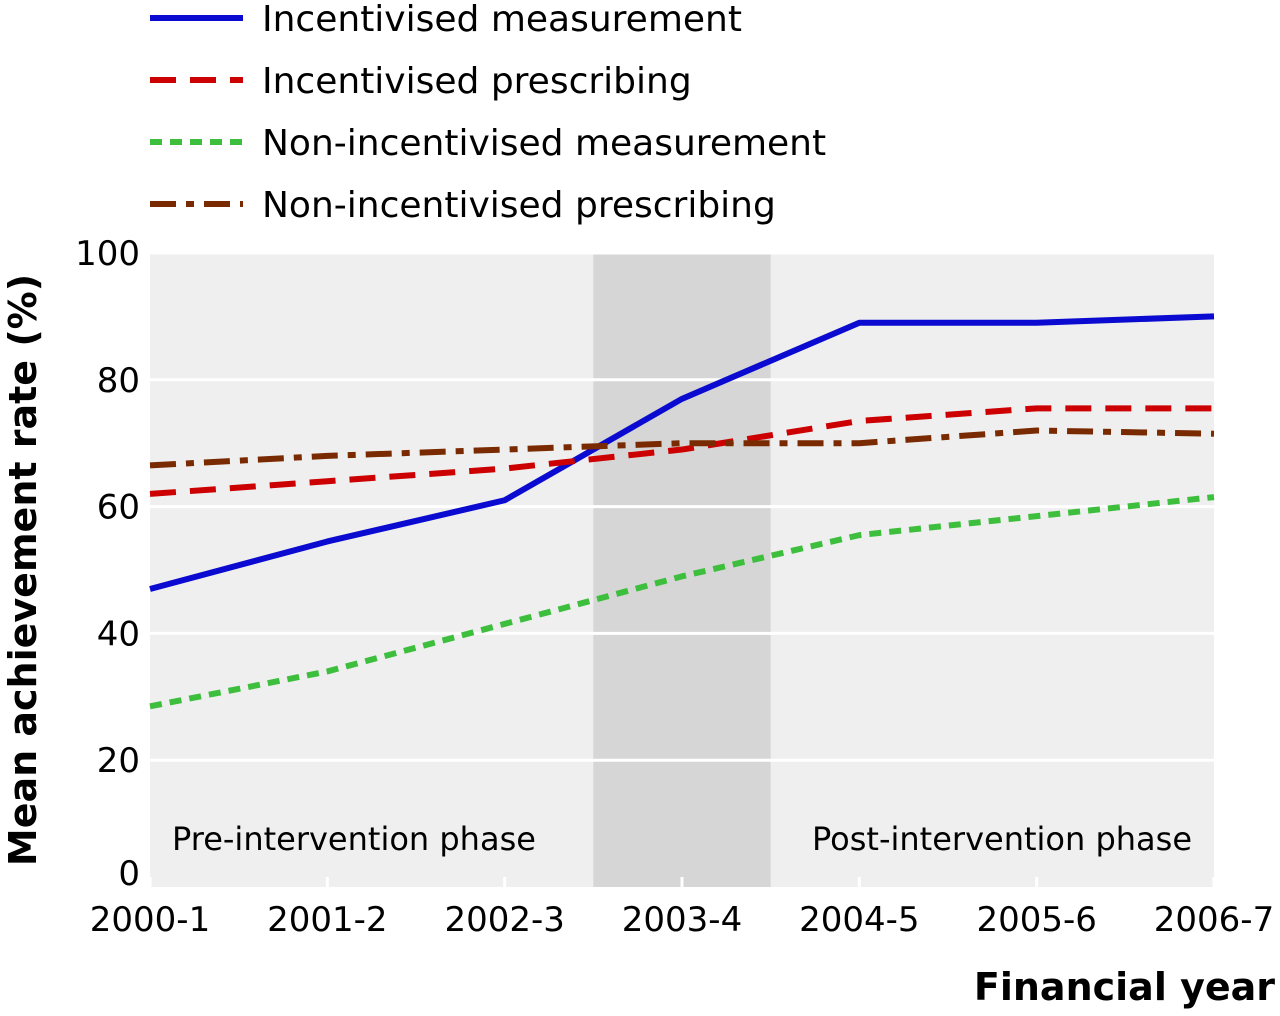 This screenshot has height=1016, width=1280. Describe the element at coordinates (327, 920) in the screenshot. I see `x-tick-label: 2001-2` at that location.